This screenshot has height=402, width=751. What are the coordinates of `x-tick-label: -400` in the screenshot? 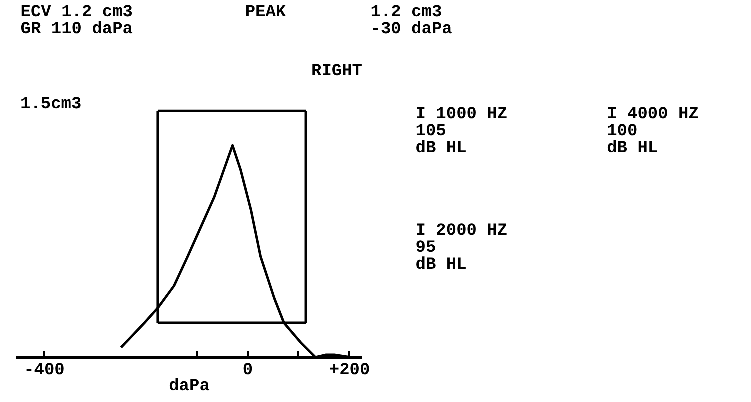 It's located at (44, 371).